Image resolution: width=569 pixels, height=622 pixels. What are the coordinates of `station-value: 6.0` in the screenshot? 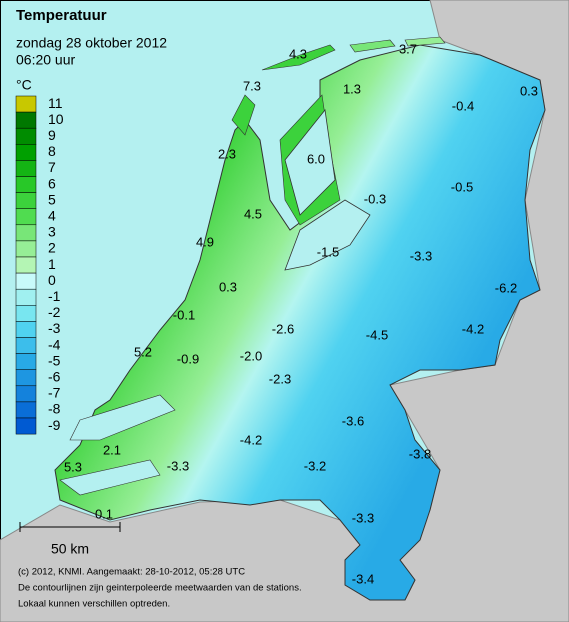 It's located at (316, 158).